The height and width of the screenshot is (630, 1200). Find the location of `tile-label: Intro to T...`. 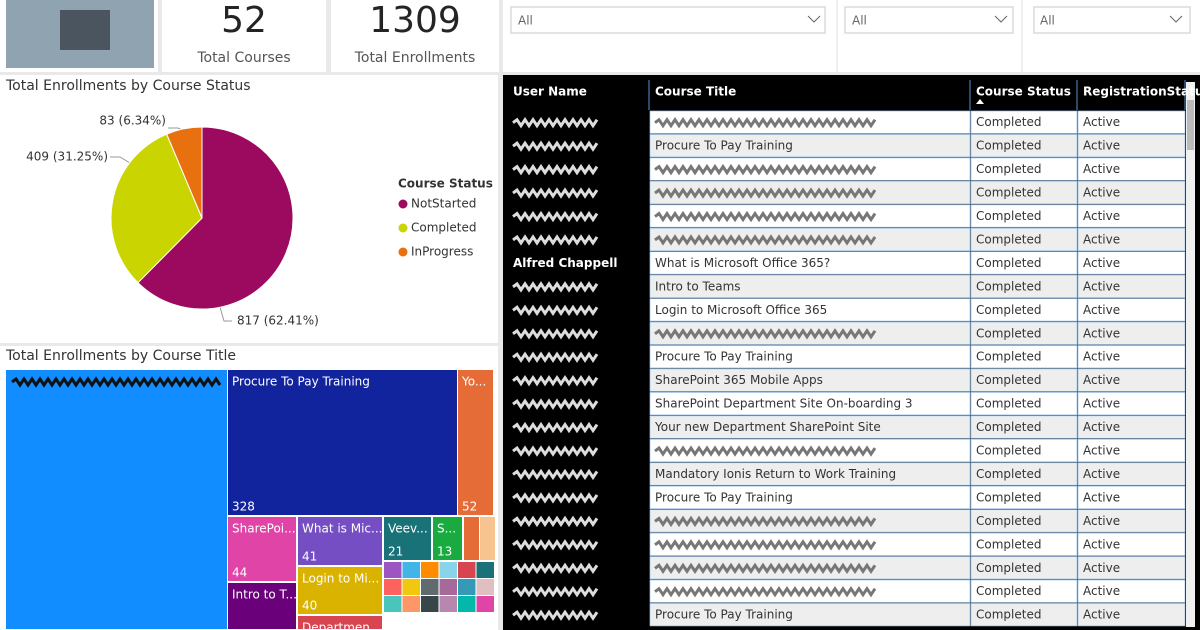

tile-label: Intro to T... is located at coordinates (264, 595).